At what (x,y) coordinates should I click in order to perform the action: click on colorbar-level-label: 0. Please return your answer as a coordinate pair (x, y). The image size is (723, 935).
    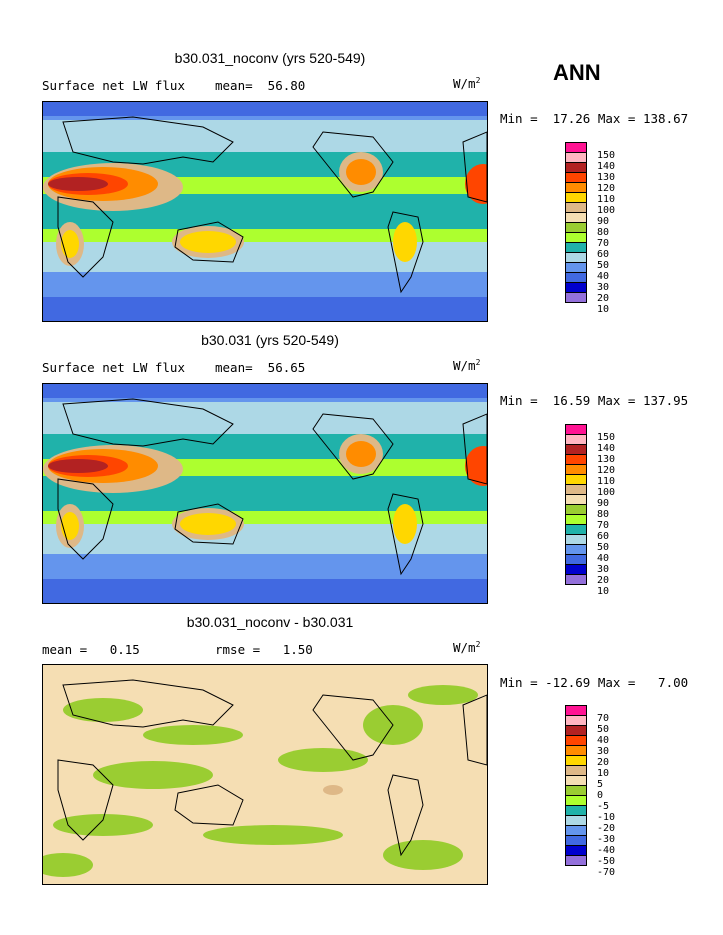
    Looking at the image, I should click on (600, 795).